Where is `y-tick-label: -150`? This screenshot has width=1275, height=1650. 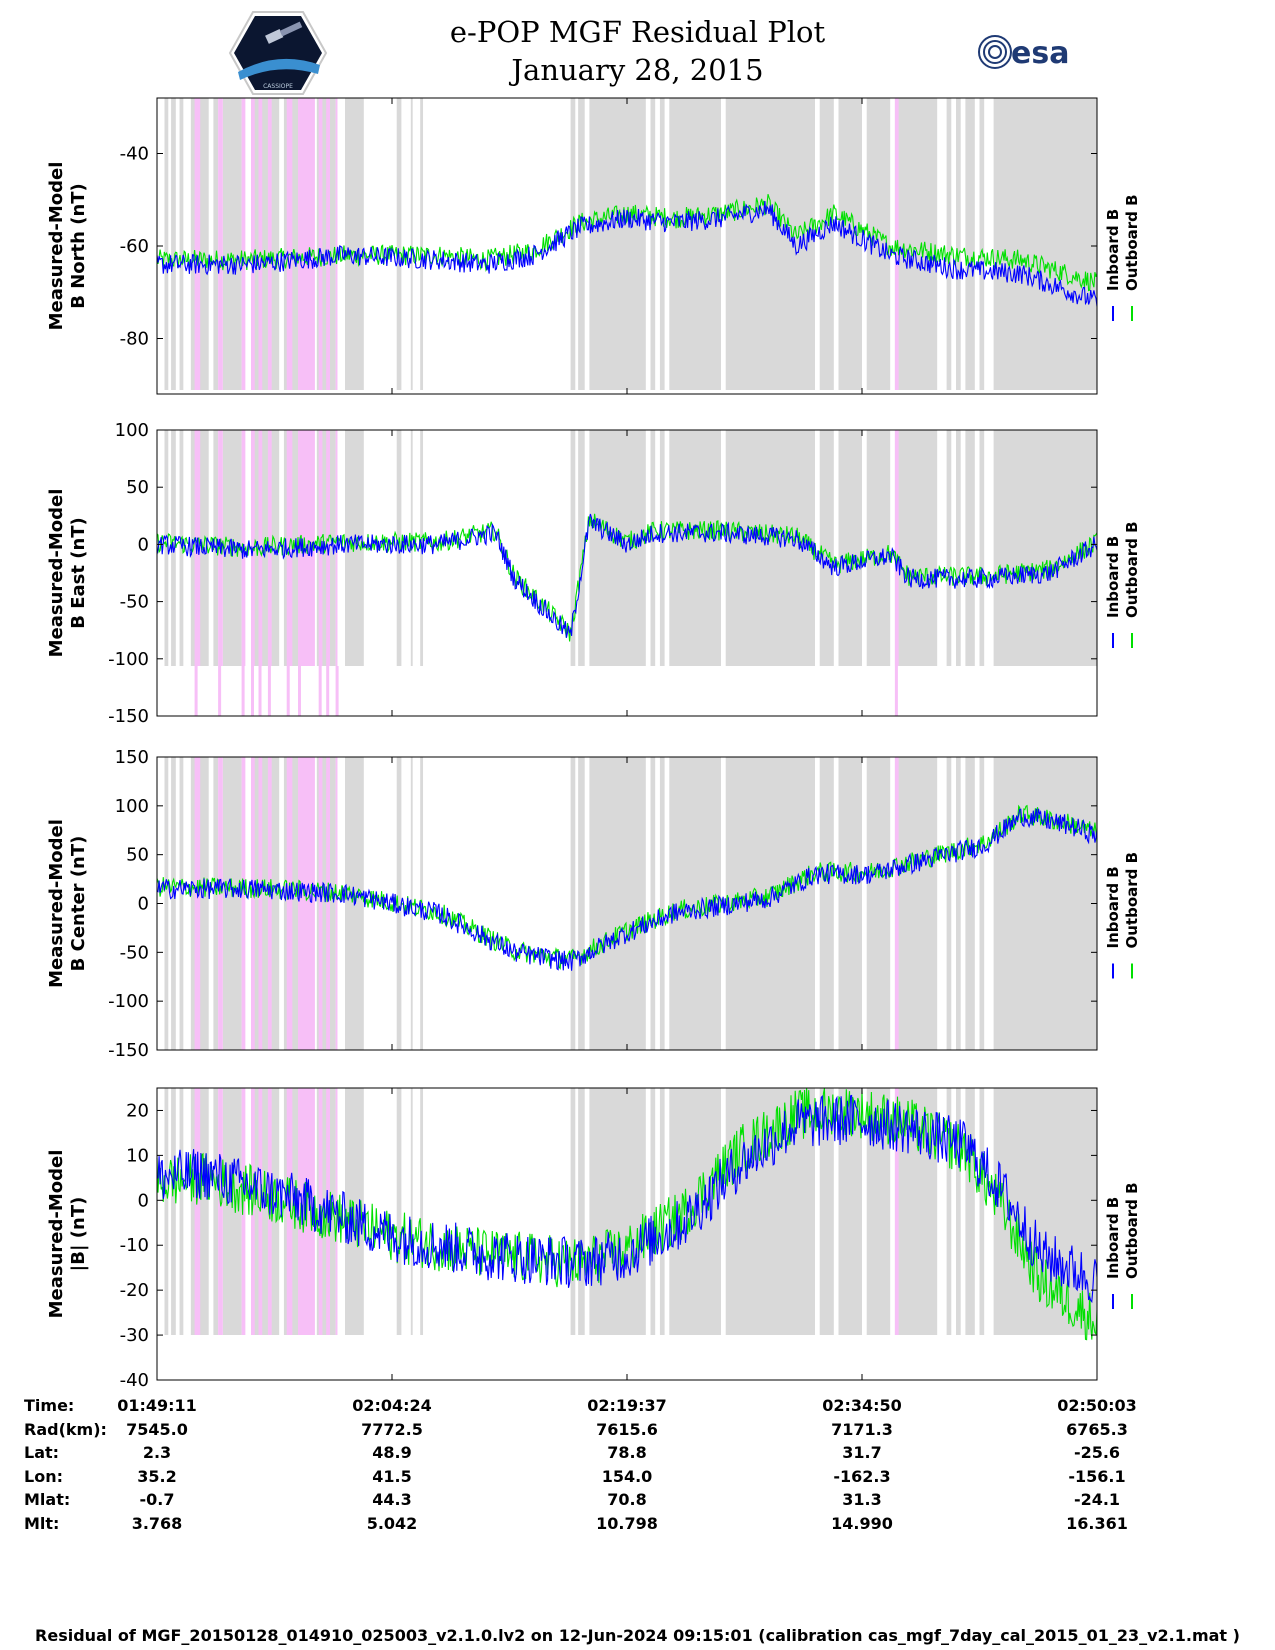 y-tick-label: -150 is located at coordinates (128, 1050).